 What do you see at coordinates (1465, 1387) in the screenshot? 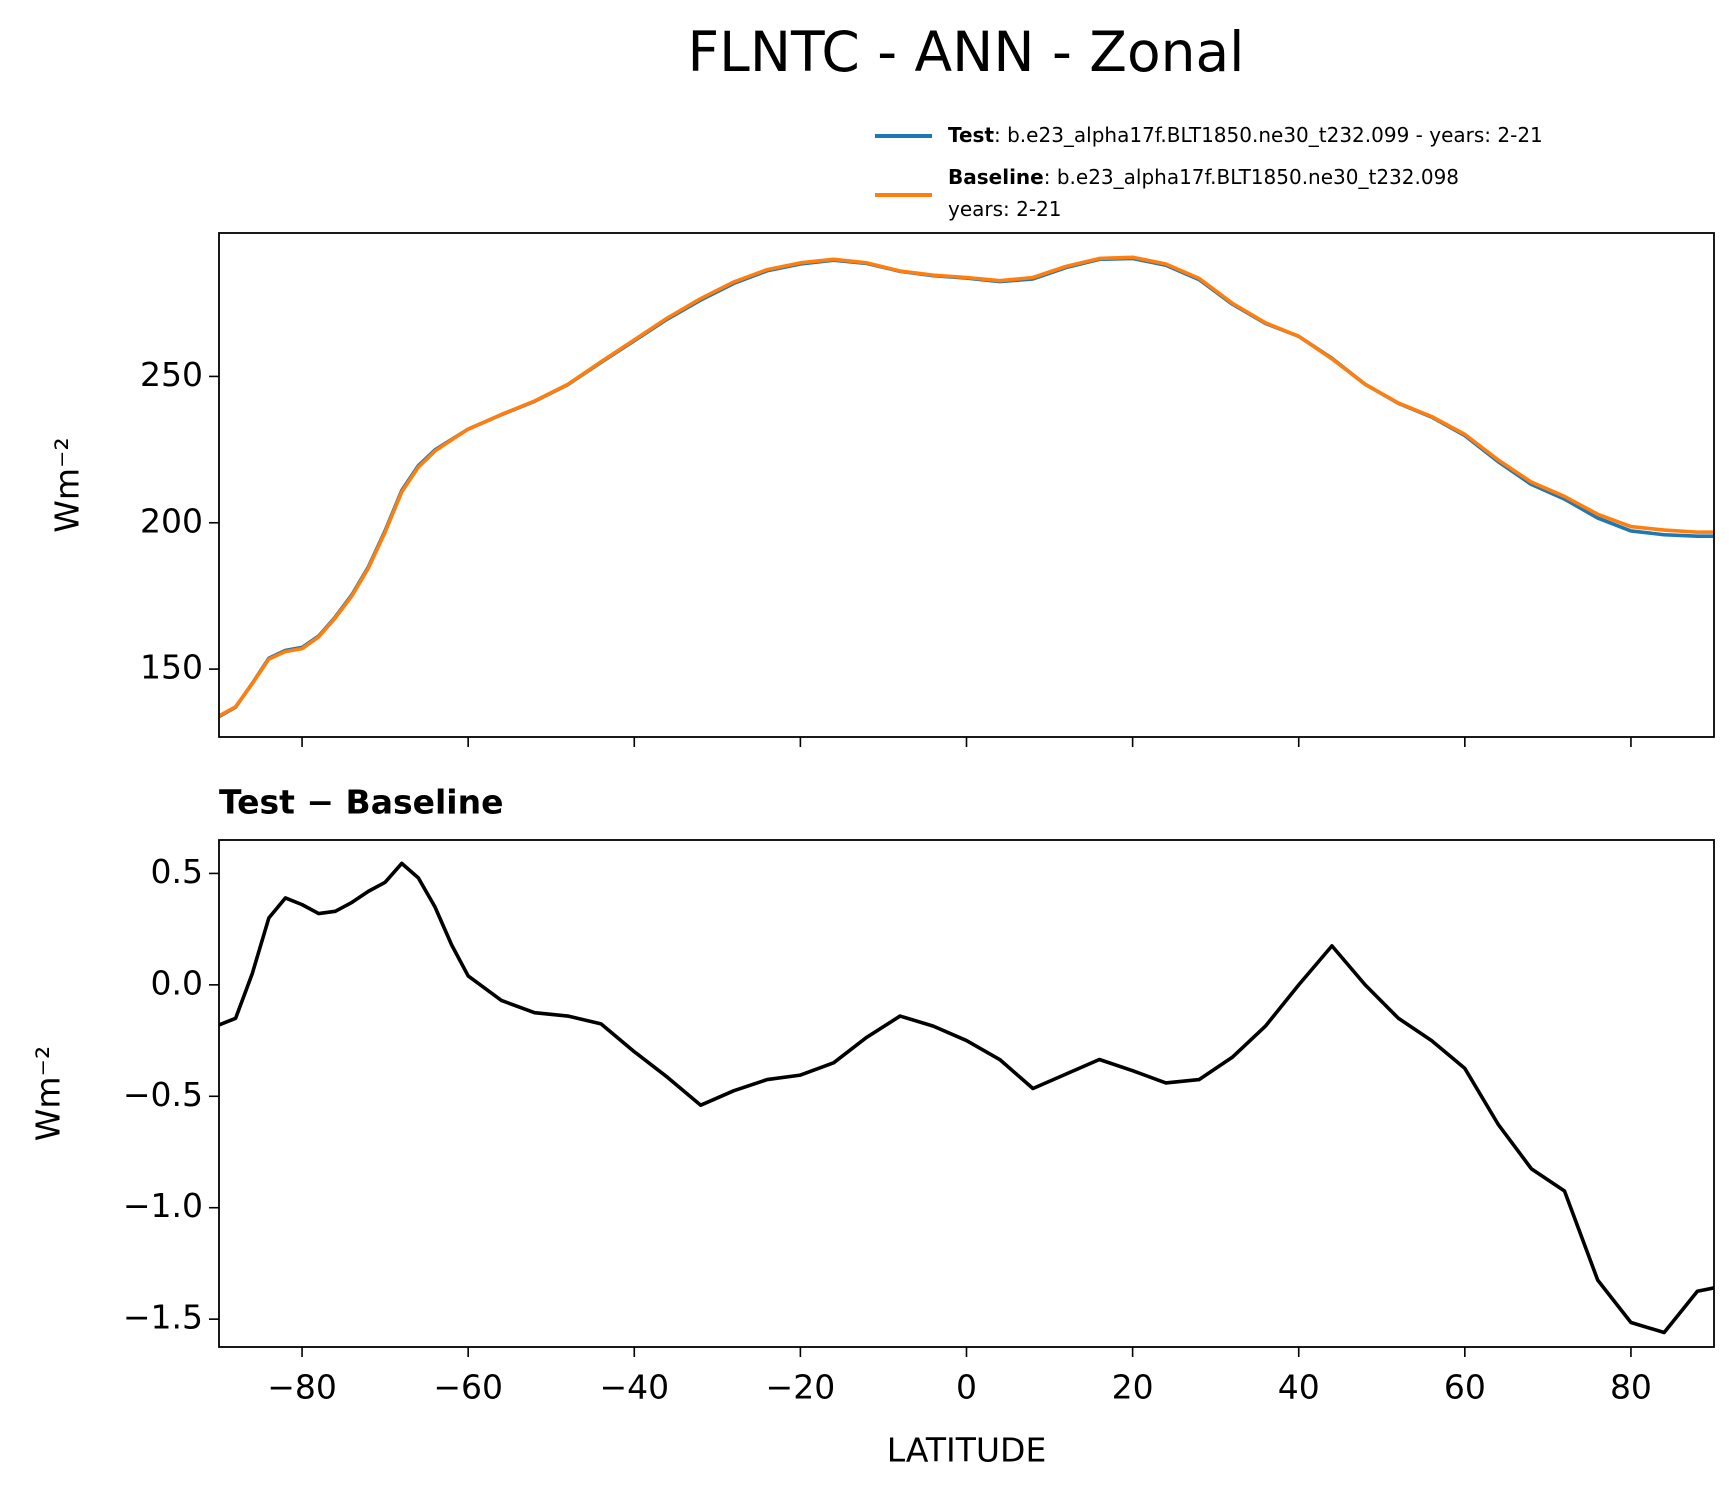
I see `x-tick-label: 60` at bounding box center [1465, 1387].